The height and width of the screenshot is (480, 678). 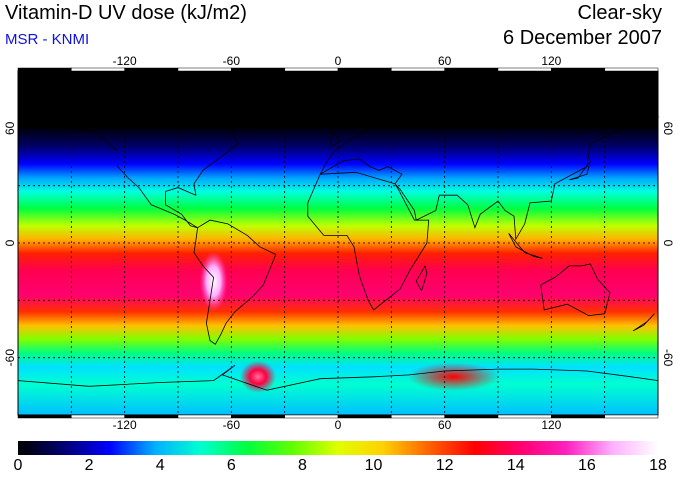 What do you see at coordinates (302, 465) in the screenshot?
I see `colorbar-tick-label: 8` at bounding box center [302, 465].